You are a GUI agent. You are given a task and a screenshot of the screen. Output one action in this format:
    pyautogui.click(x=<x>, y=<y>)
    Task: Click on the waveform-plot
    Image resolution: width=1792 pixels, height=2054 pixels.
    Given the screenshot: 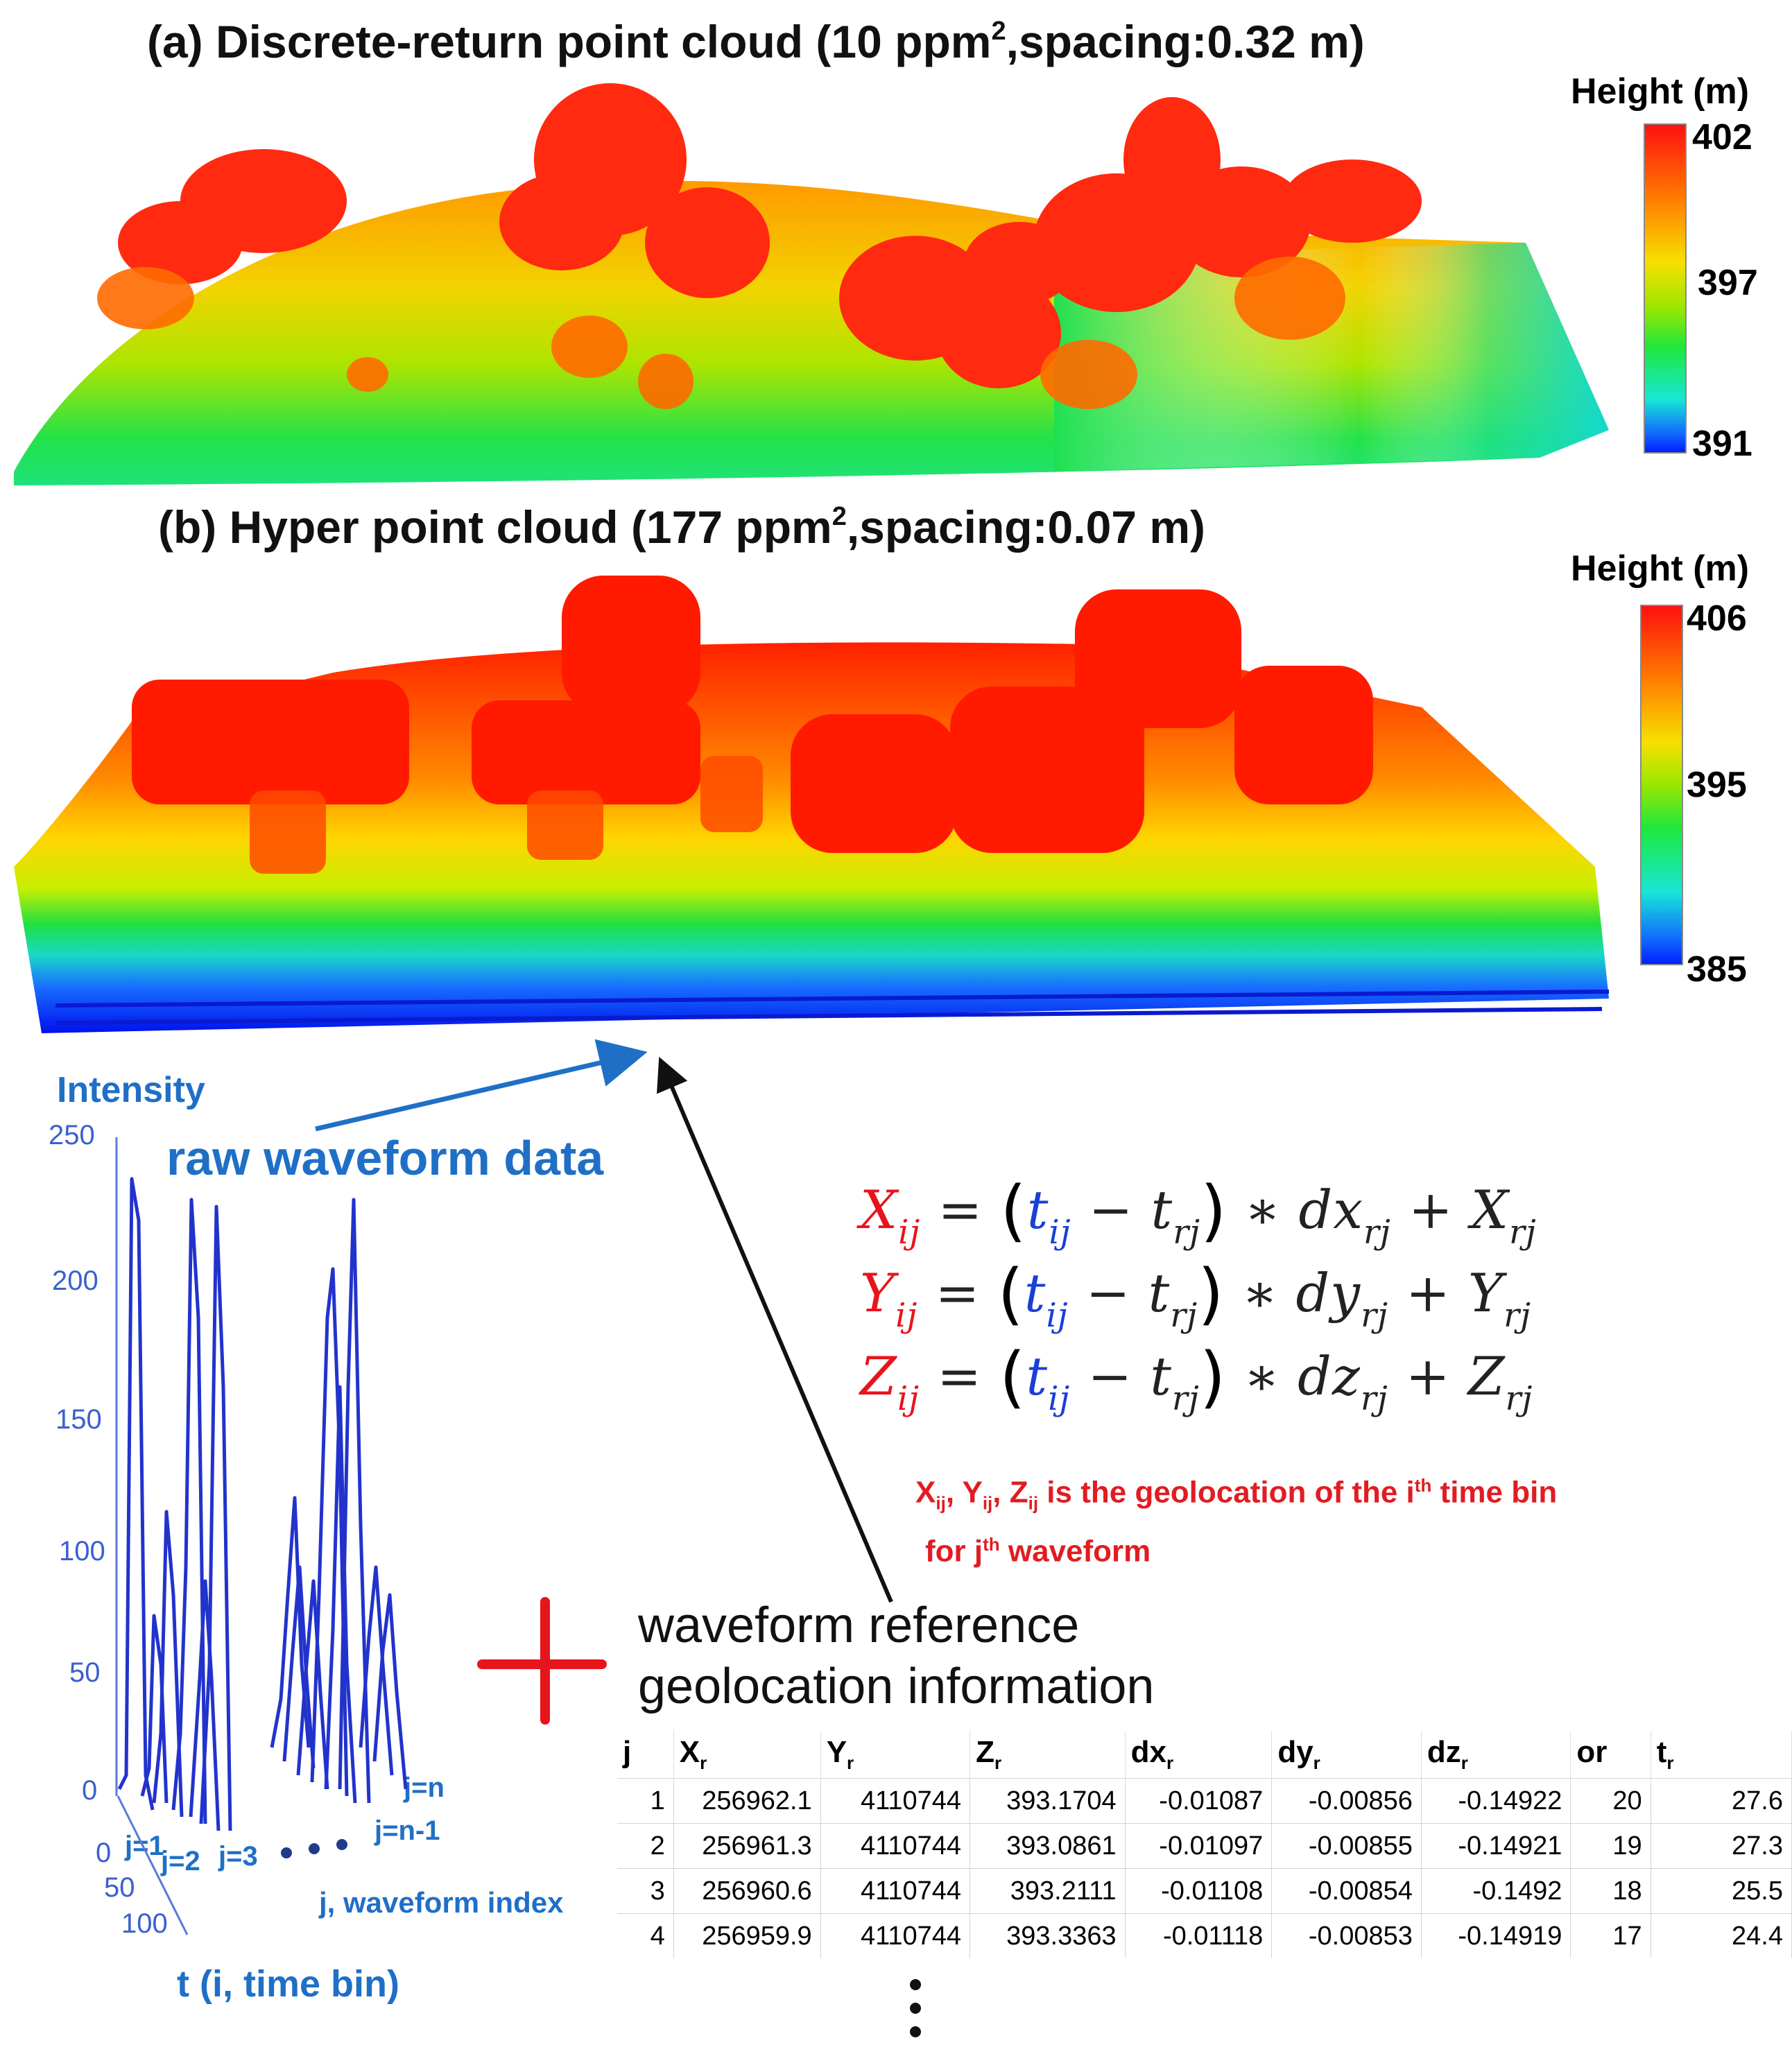 What is the action you would take?
    pyautogui.click(x=261, y=1536)
    